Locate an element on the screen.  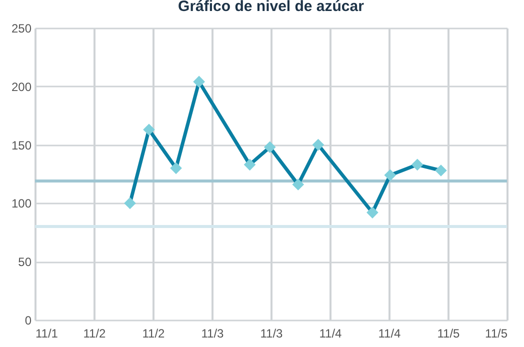
y-tick-label: 0 is located at coordinates (28, 321).